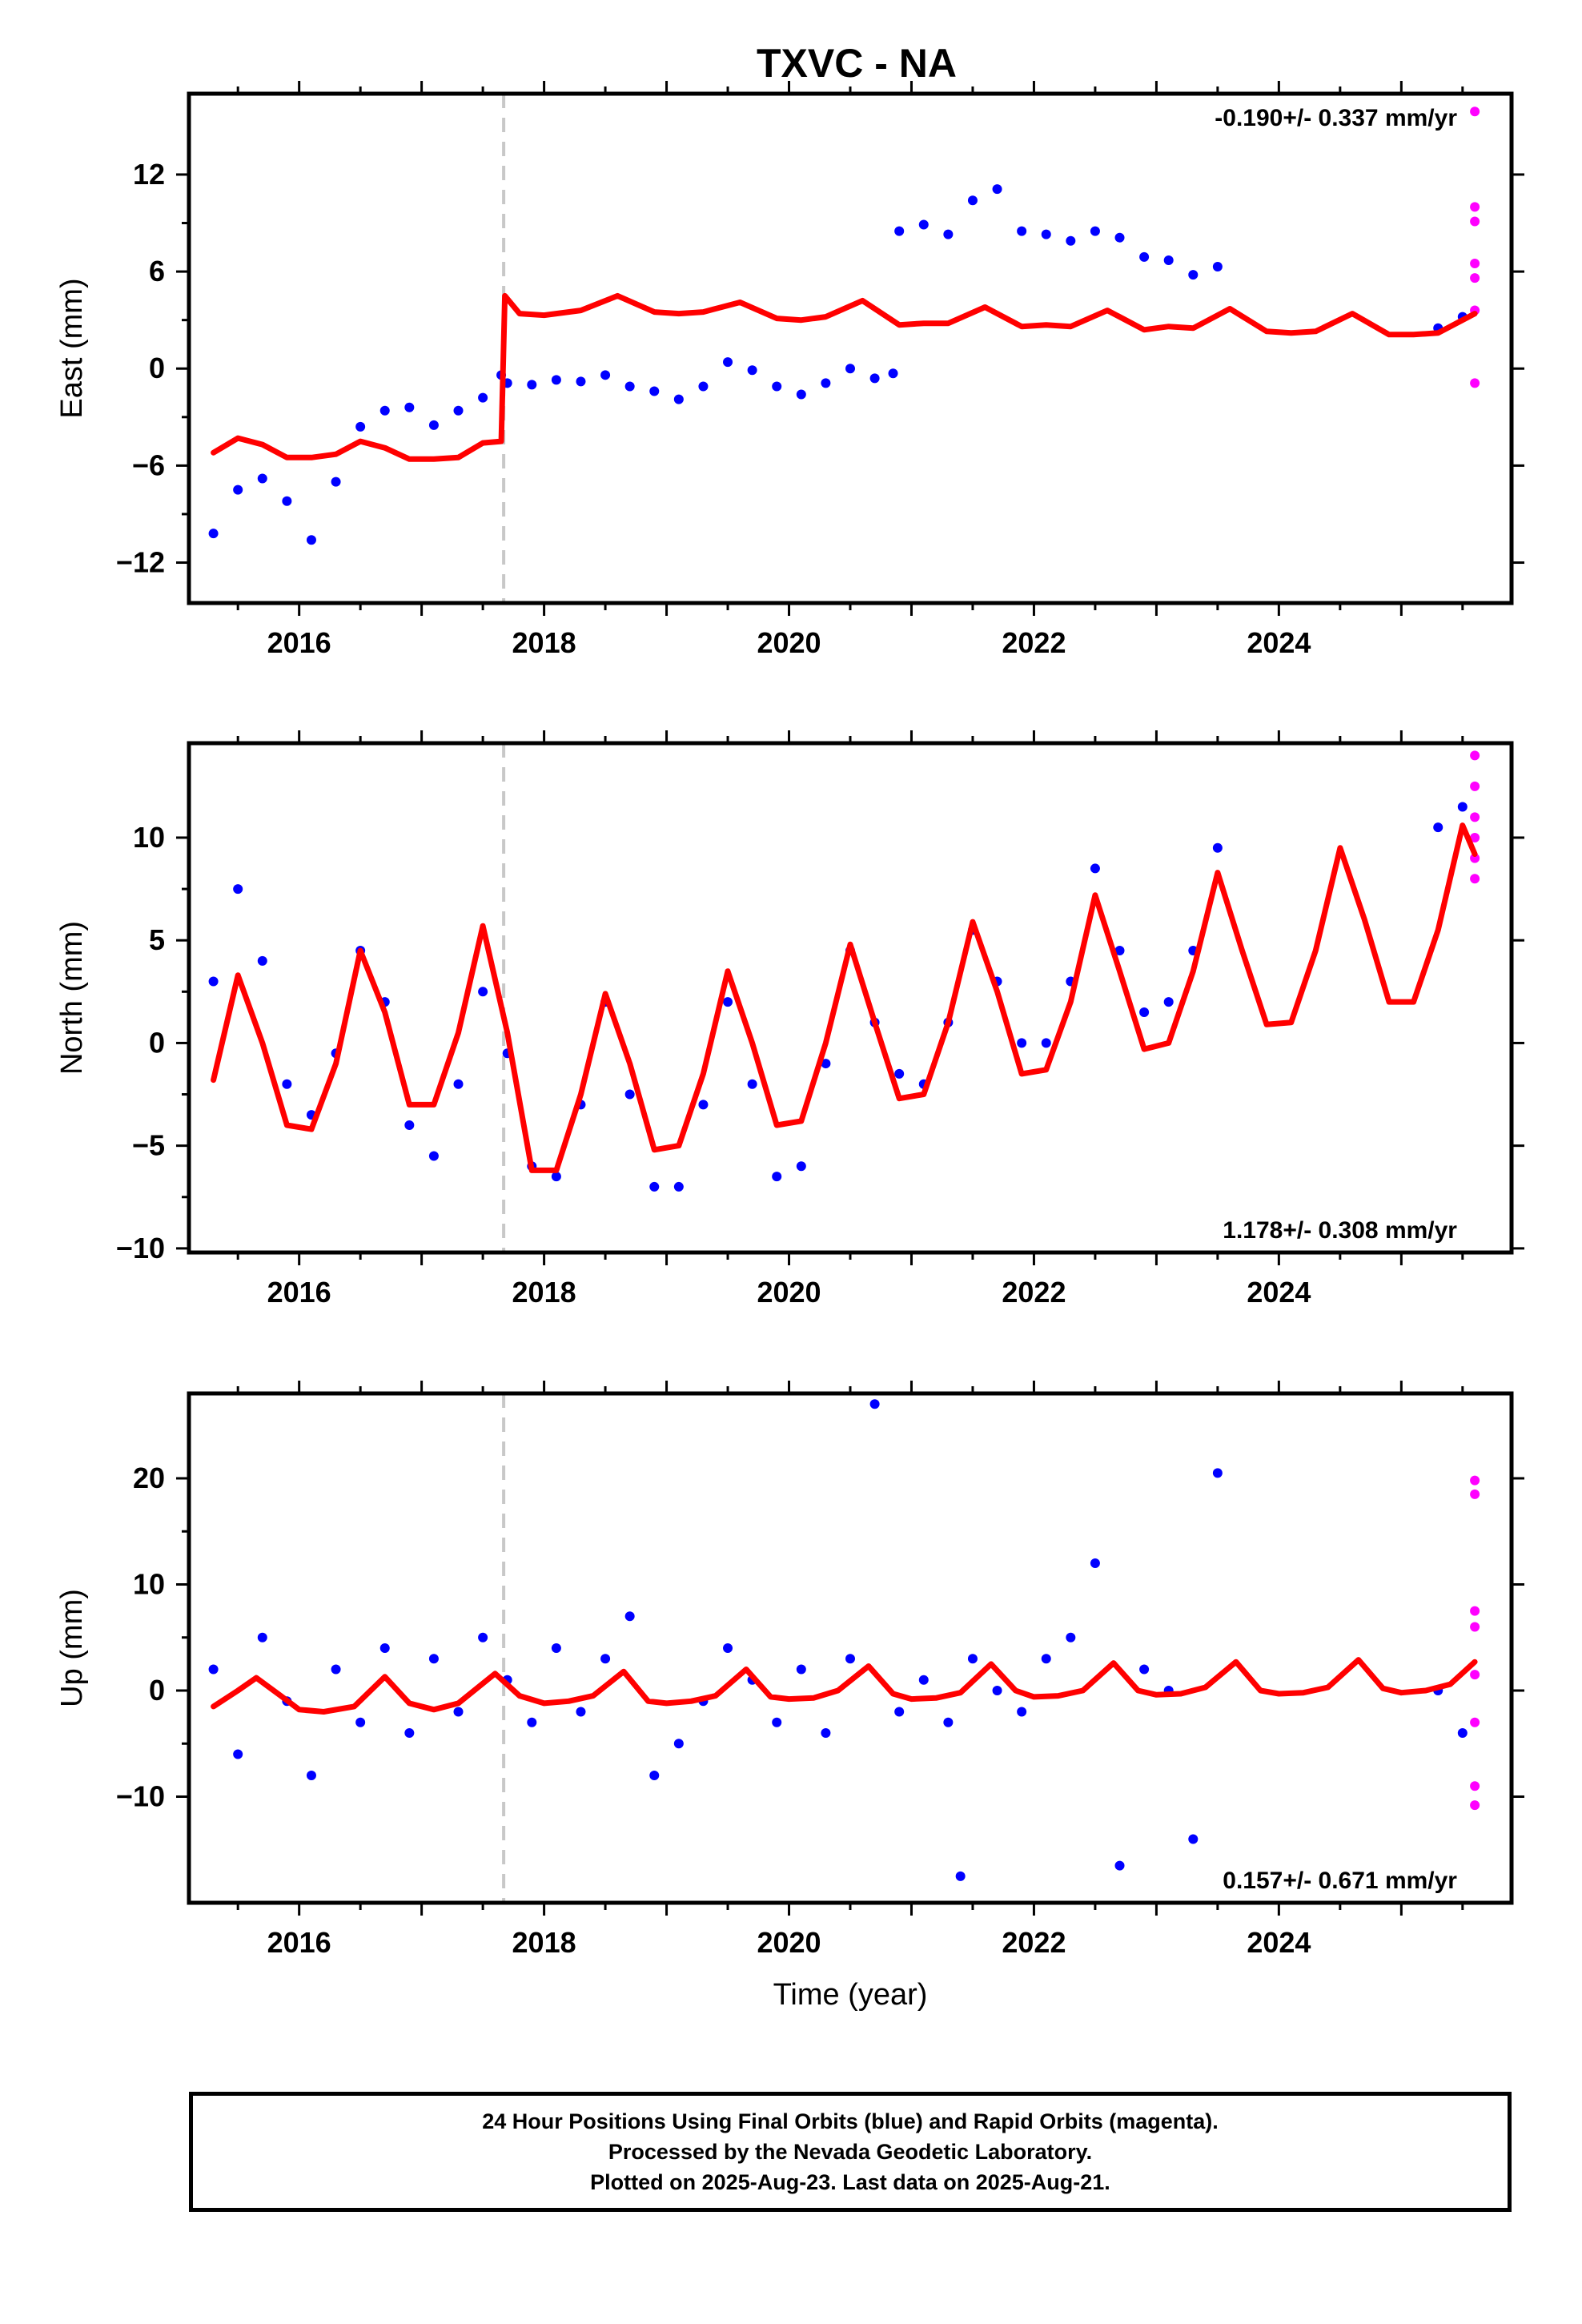  Describe the element at coordinates (544, 1942) in the screenshot. I see `x-tick-label: 2018` at that location.